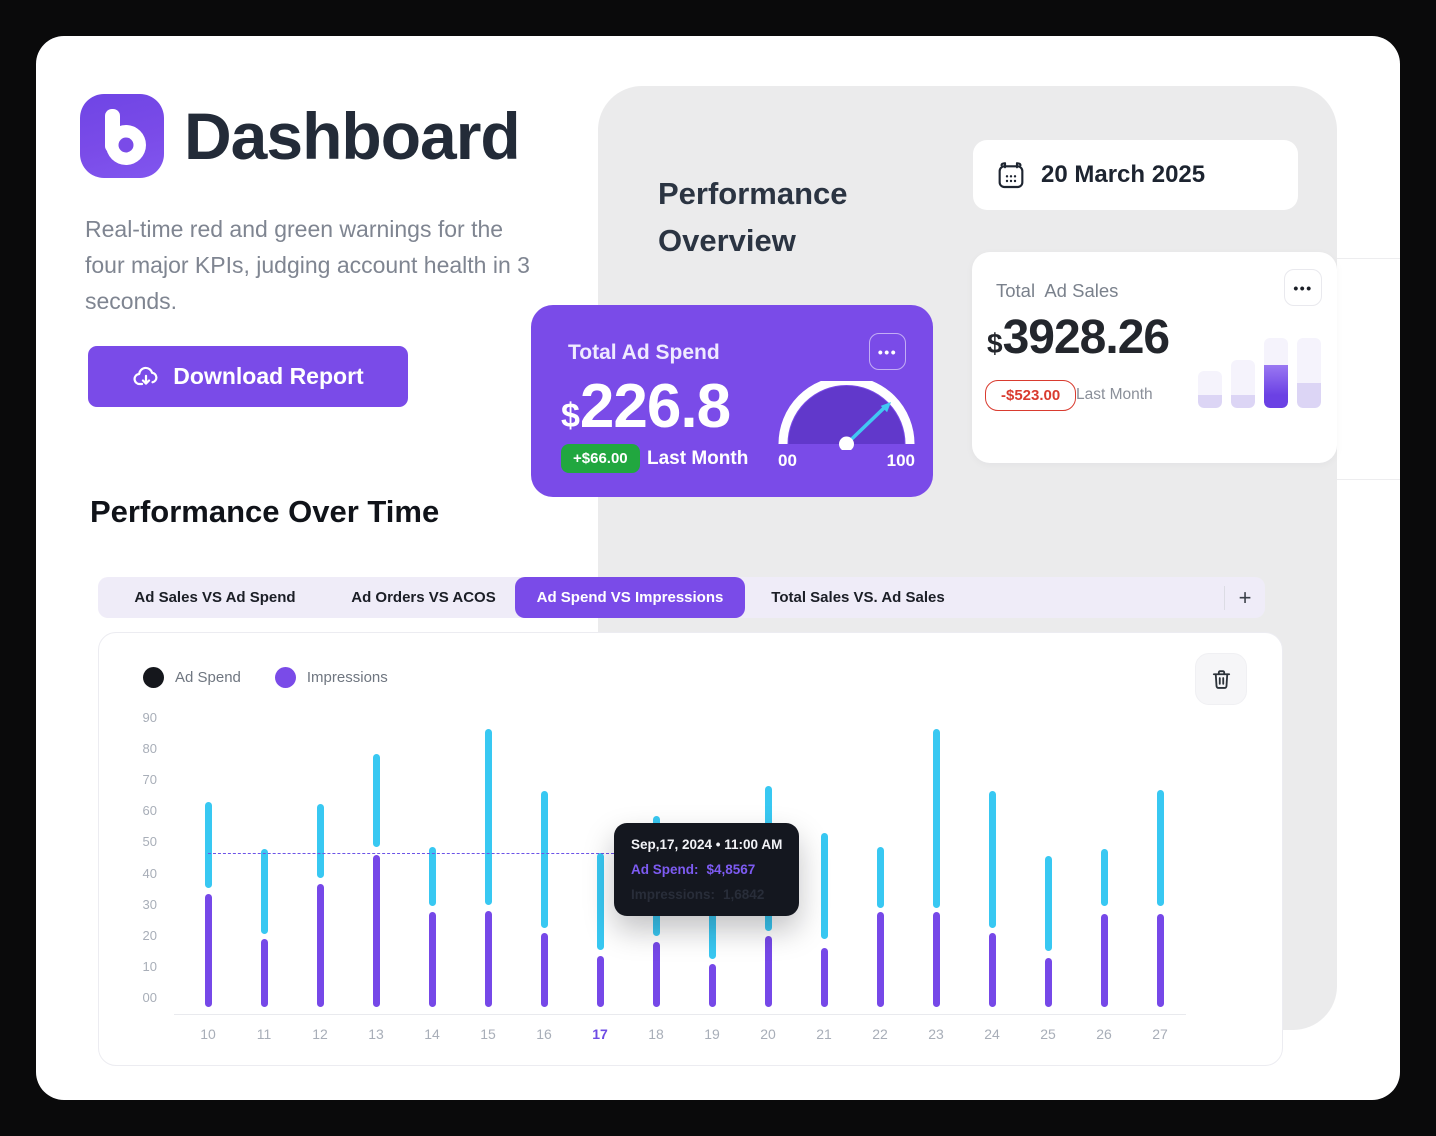 The width and height of the screenshot is (1436, 1136). Describe the element at coordinates (149, 966) in the screenshot. I see `y-axis-tick: 10` at that location.